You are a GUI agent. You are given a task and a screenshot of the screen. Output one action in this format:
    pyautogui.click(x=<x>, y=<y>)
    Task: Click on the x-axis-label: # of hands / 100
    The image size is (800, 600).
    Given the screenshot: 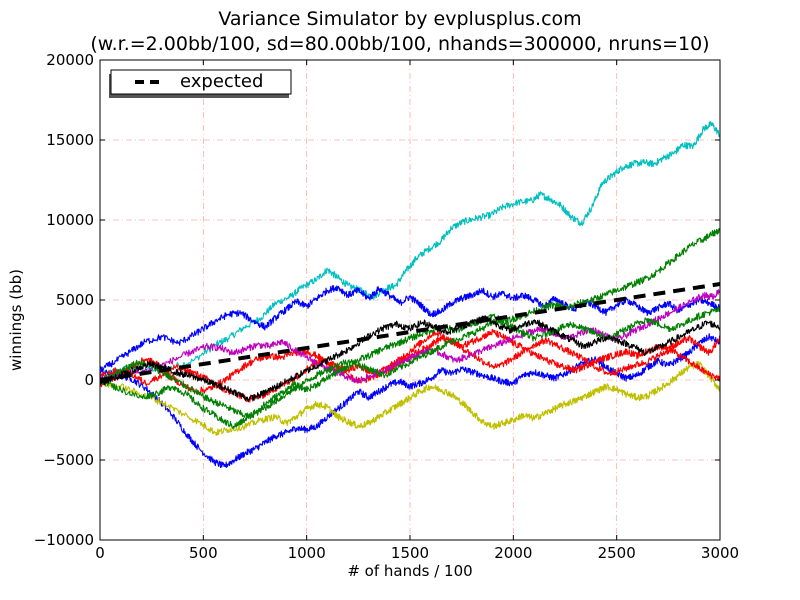 What is the action you would take?
    pyautogui.click(x=410, y=571)
    